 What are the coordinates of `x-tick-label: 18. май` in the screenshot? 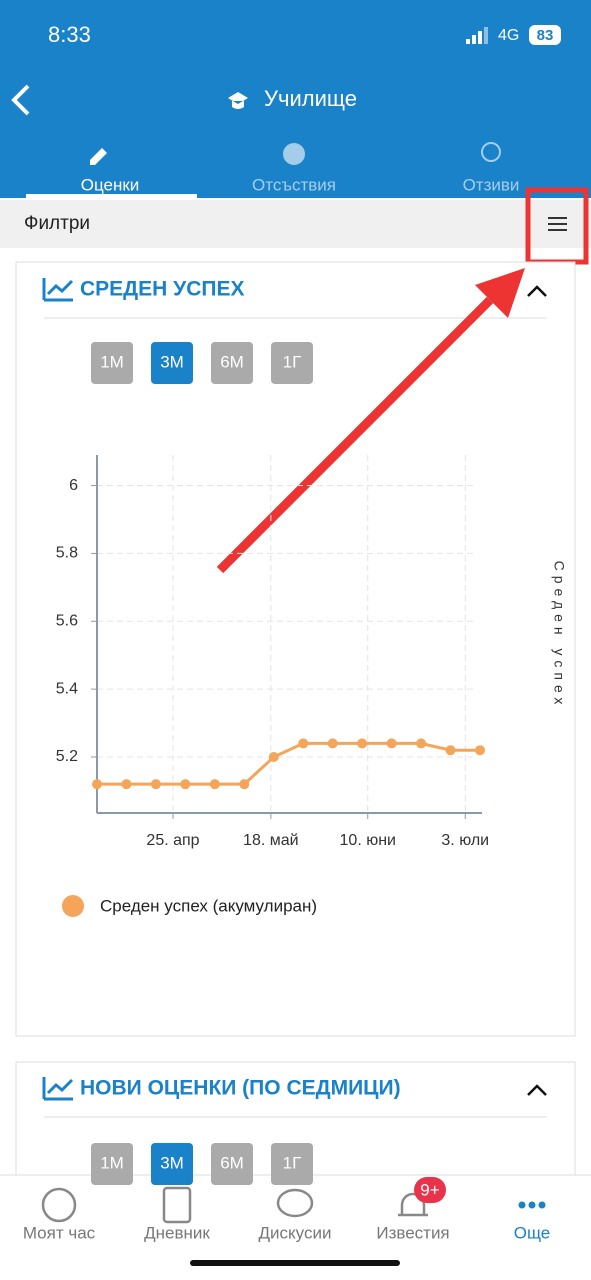 It's located at (271, 840).